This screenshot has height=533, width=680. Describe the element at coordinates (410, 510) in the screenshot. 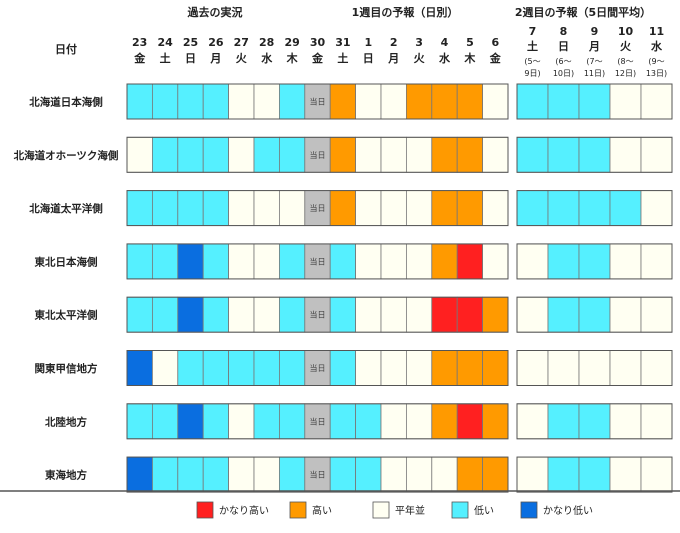

I see `legend-label: 平年並` at that location.